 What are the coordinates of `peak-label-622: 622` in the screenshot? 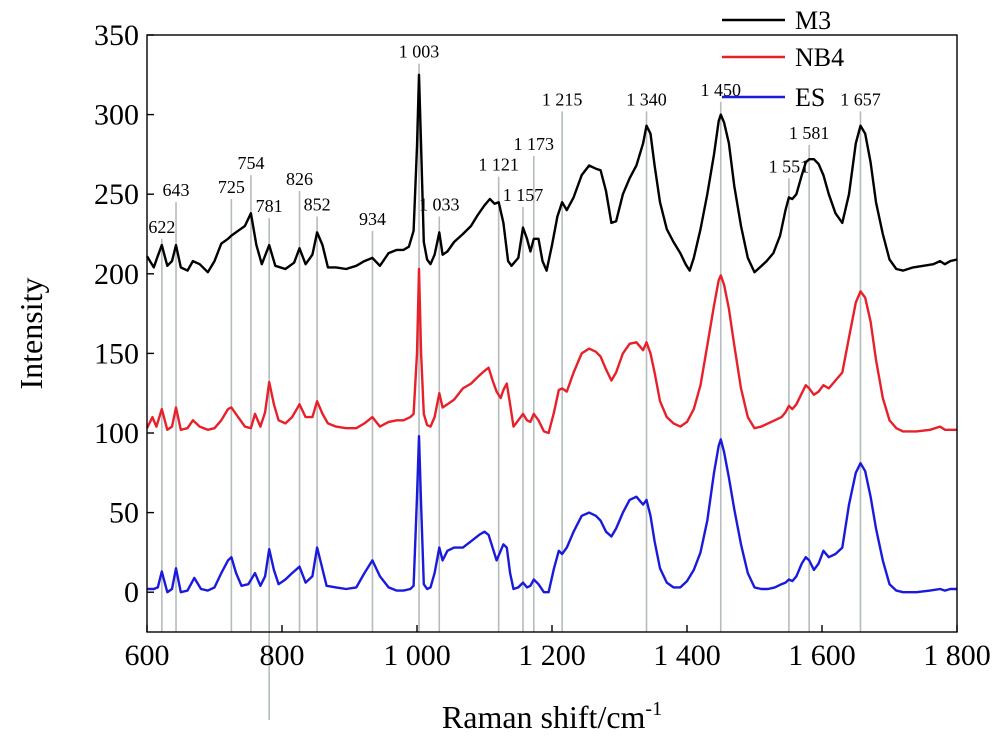 It's located at (161, 227).